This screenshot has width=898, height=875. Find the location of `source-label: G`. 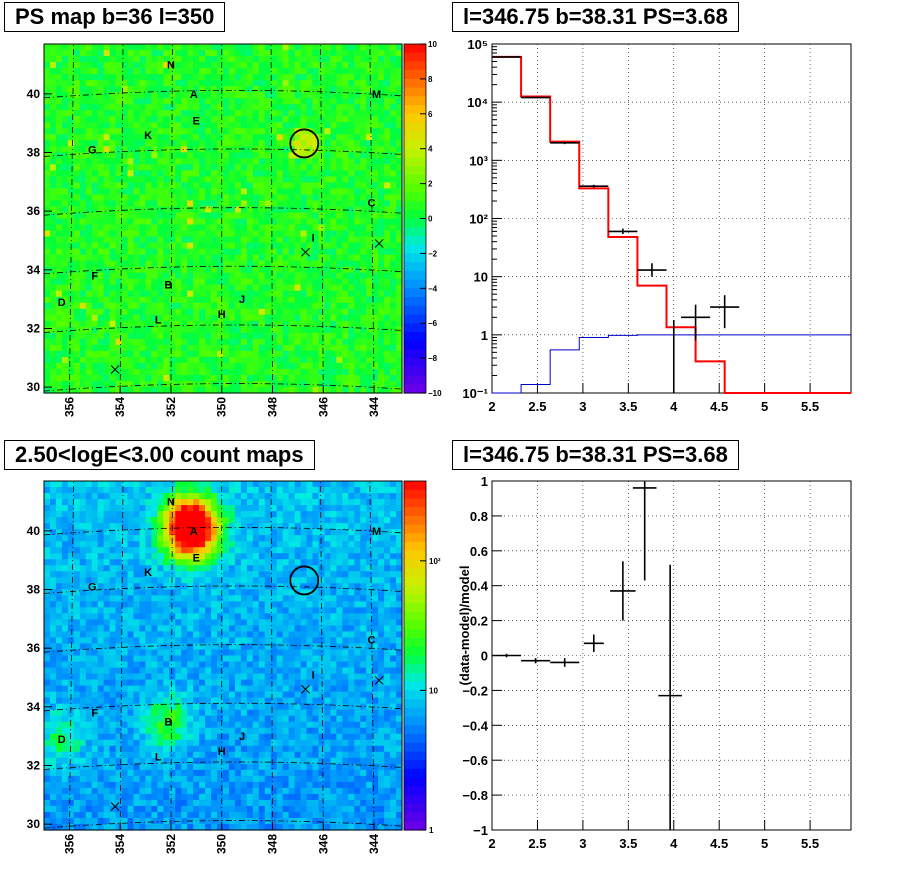

source-label: G is located at coordinates (92, 151).